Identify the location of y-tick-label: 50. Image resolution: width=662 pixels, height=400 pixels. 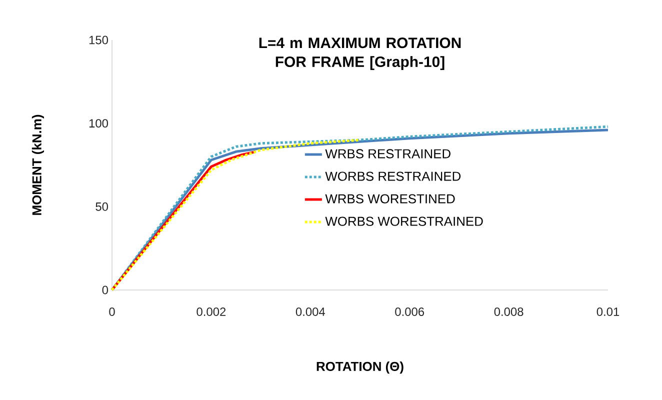
(102, 206).